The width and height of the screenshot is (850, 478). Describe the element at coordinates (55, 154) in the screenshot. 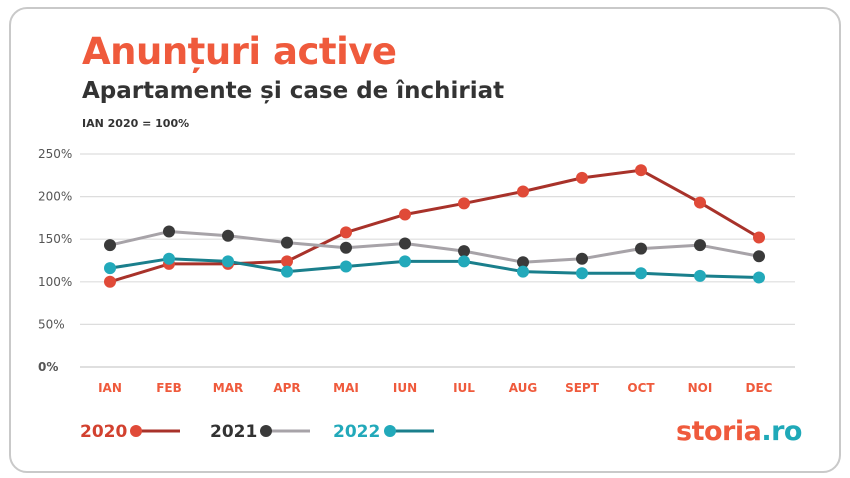

I see `y-tick-label: 250%` at that location.